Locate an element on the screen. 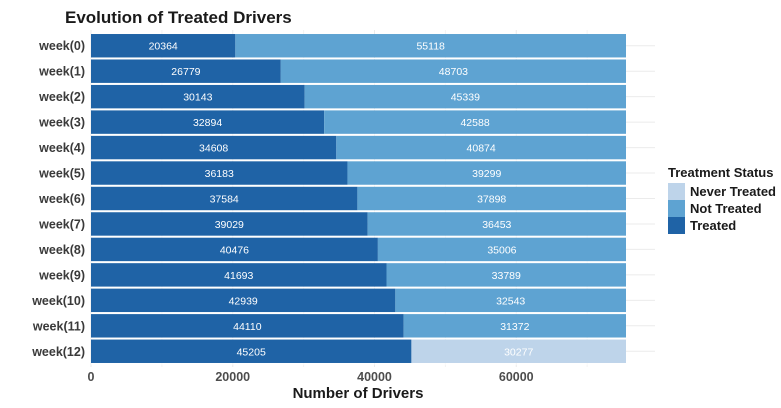 Image resolution: width=781 pixels, height=408 pixels. bar-data-label: 42939 is located at coordinates (243, 301).